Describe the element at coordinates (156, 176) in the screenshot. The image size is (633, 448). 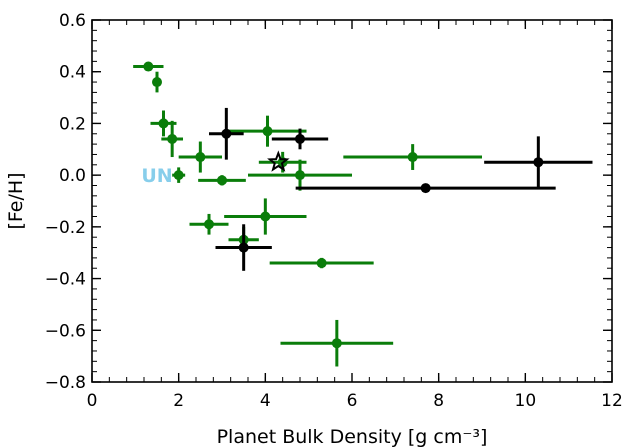
I see `annotation-label: UN` at that location.